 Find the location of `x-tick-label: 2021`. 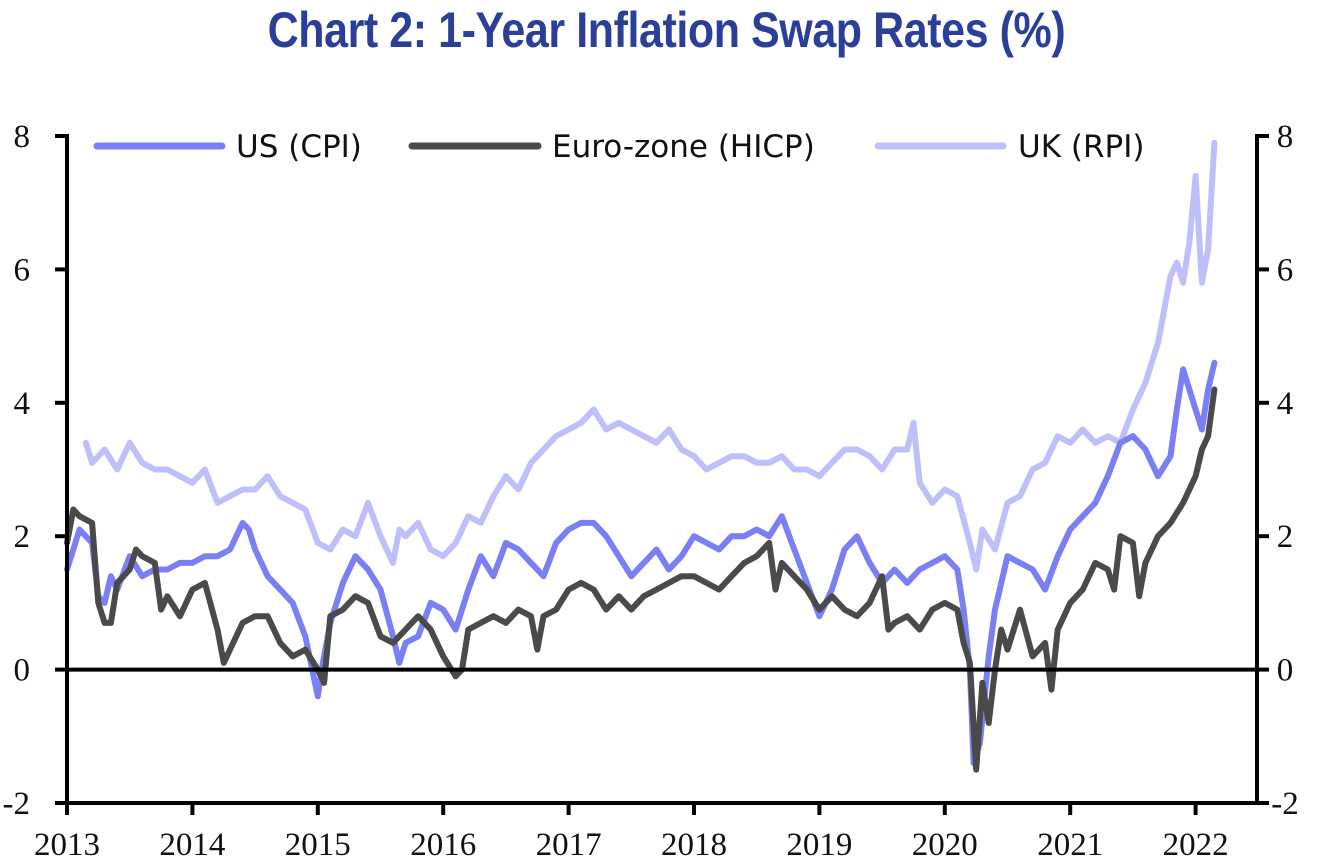

x-tick-label: 2021 is located at coordinates (1070, 845).